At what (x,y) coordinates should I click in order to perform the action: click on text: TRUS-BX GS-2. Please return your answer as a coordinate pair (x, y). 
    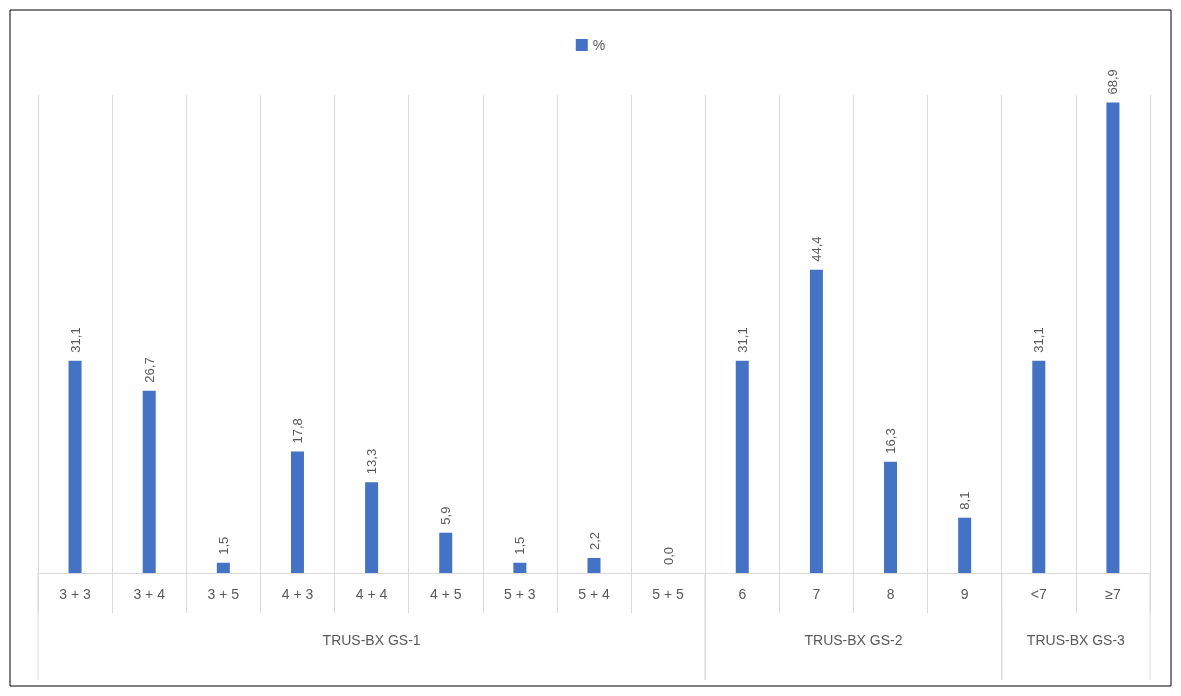
    Looking at the image, I should click on (853, 640).